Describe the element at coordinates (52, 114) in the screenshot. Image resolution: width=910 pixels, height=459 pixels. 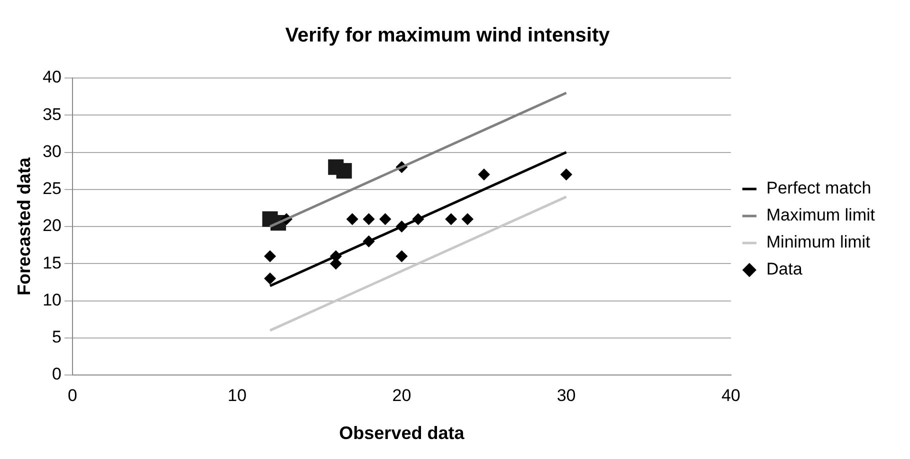
I see `y-tick-label: 35` at that location.